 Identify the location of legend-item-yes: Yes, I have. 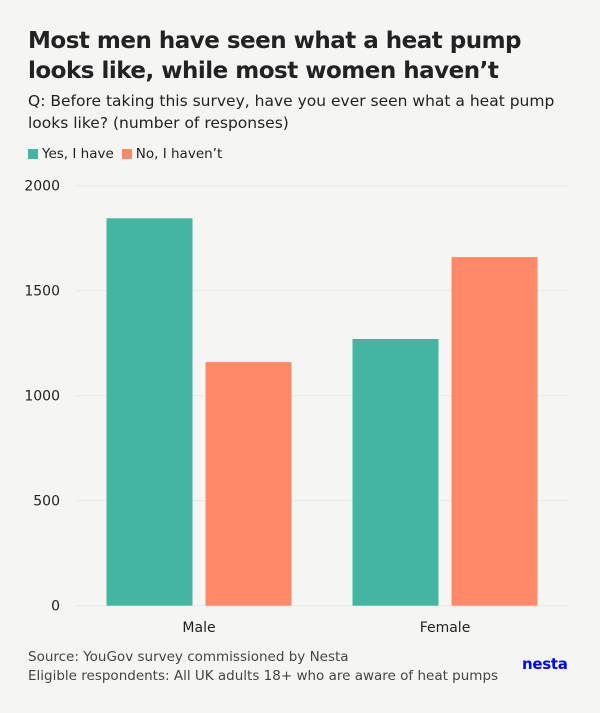
(71, 154).